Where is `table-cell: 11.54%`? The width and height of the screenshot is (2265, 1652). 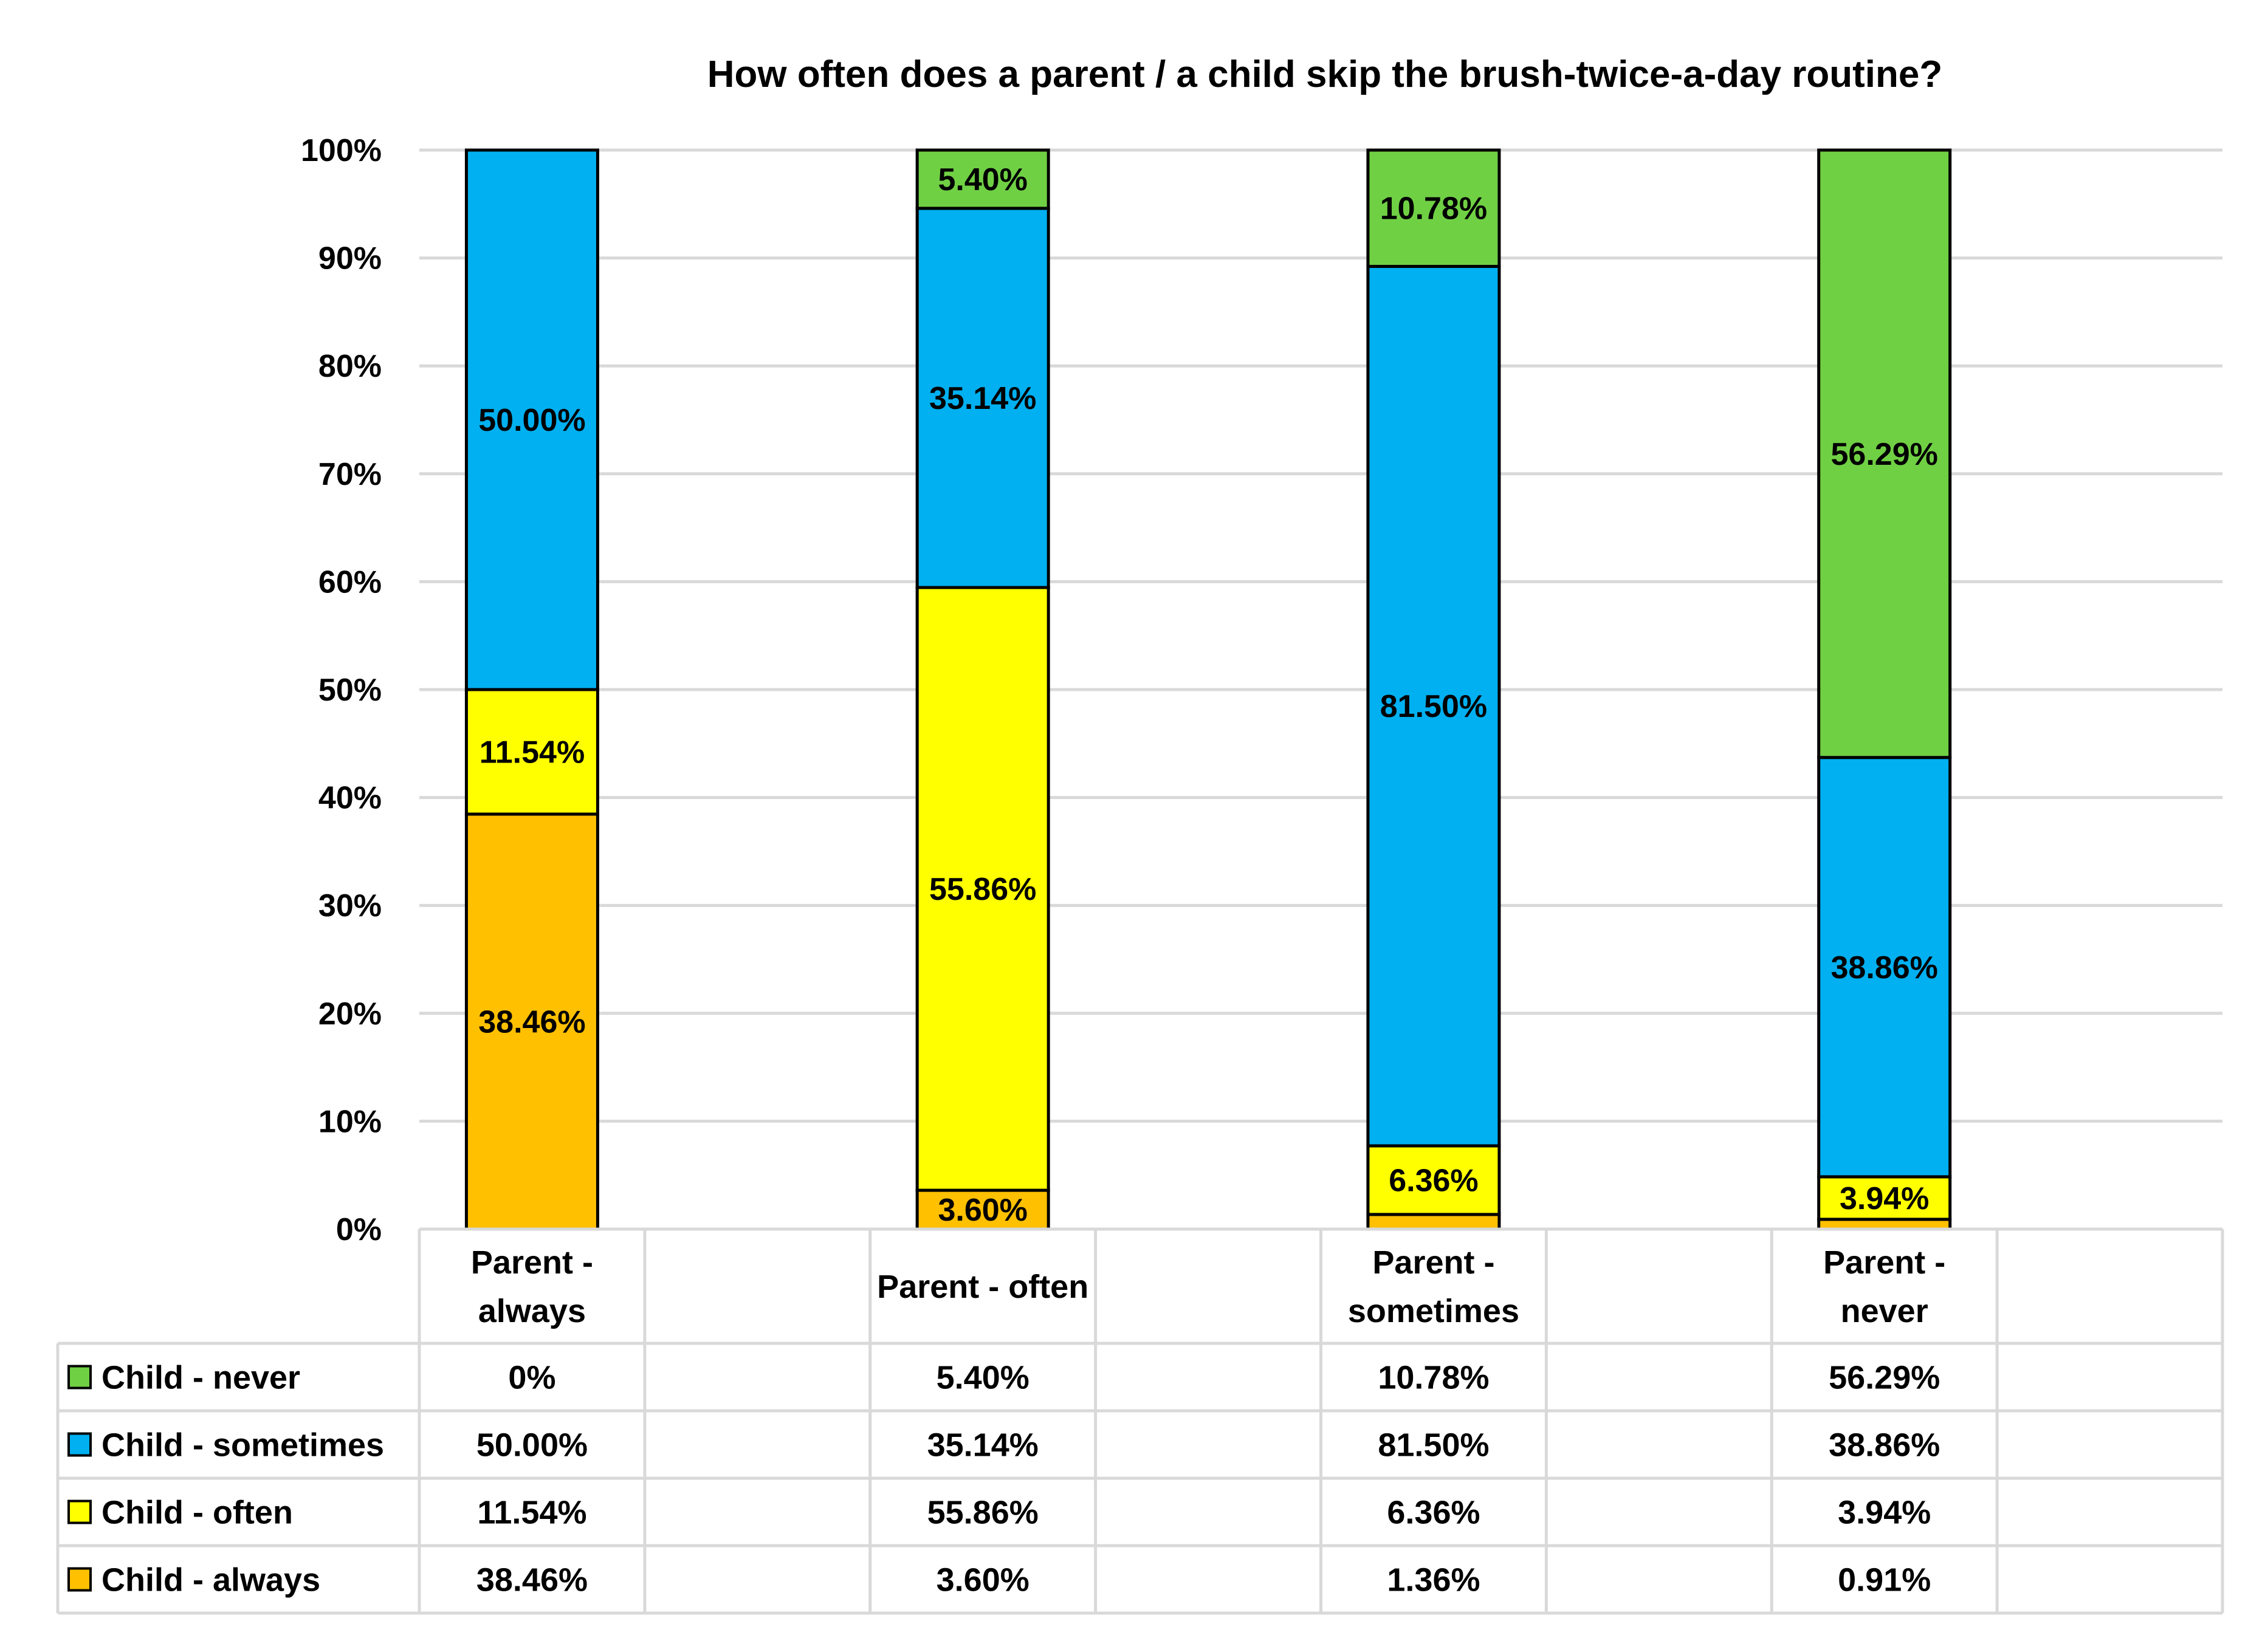 table-cell: 11.54% is located at coordinates (531, 1513).